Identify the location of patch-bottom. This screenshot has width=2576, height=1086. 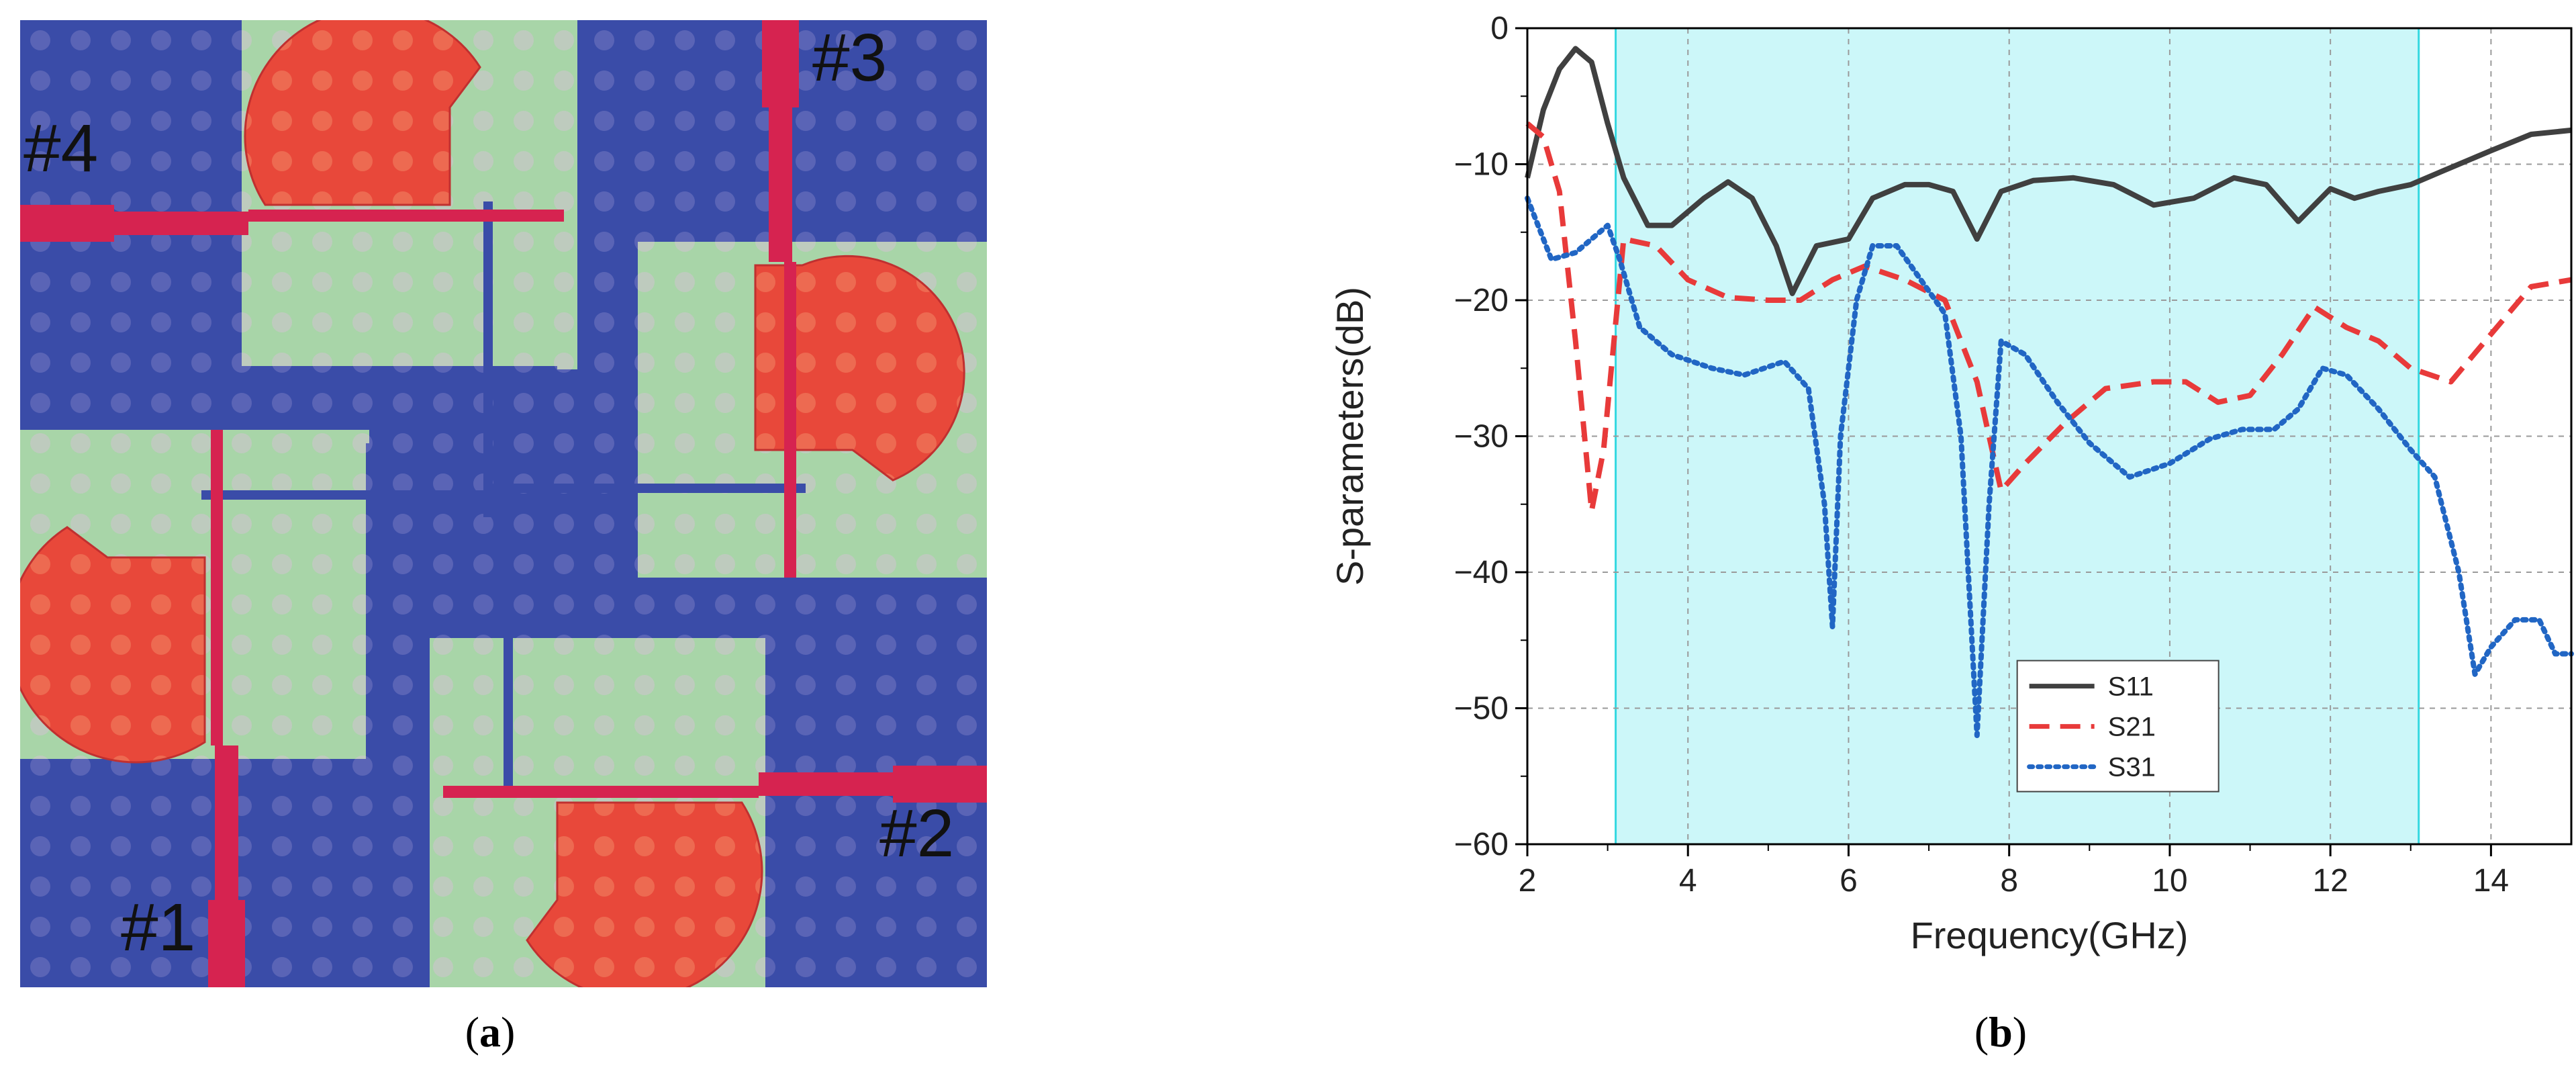
(644, 901).